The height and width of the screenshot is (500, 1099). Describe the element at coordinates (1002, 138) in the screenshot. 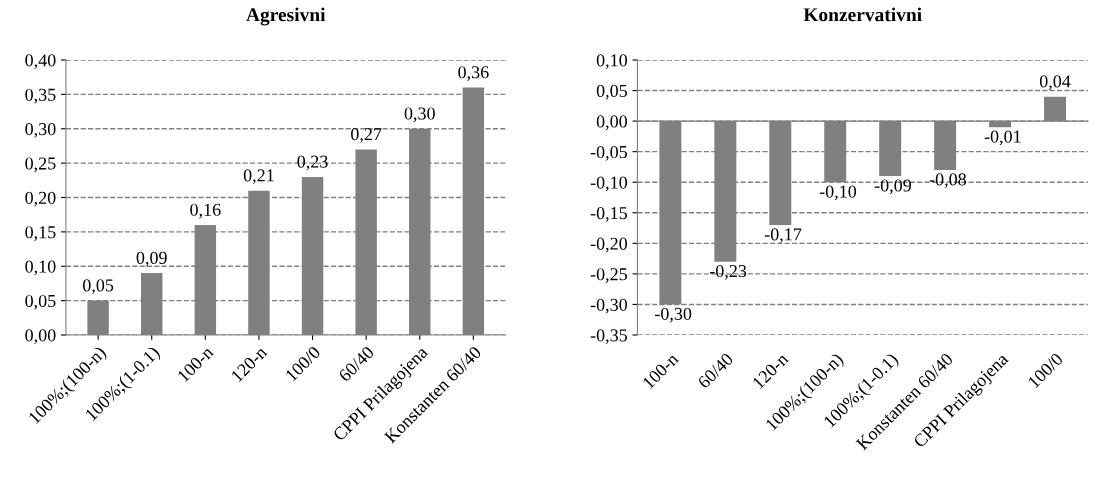

I see `data-label: -0,01` at that location.